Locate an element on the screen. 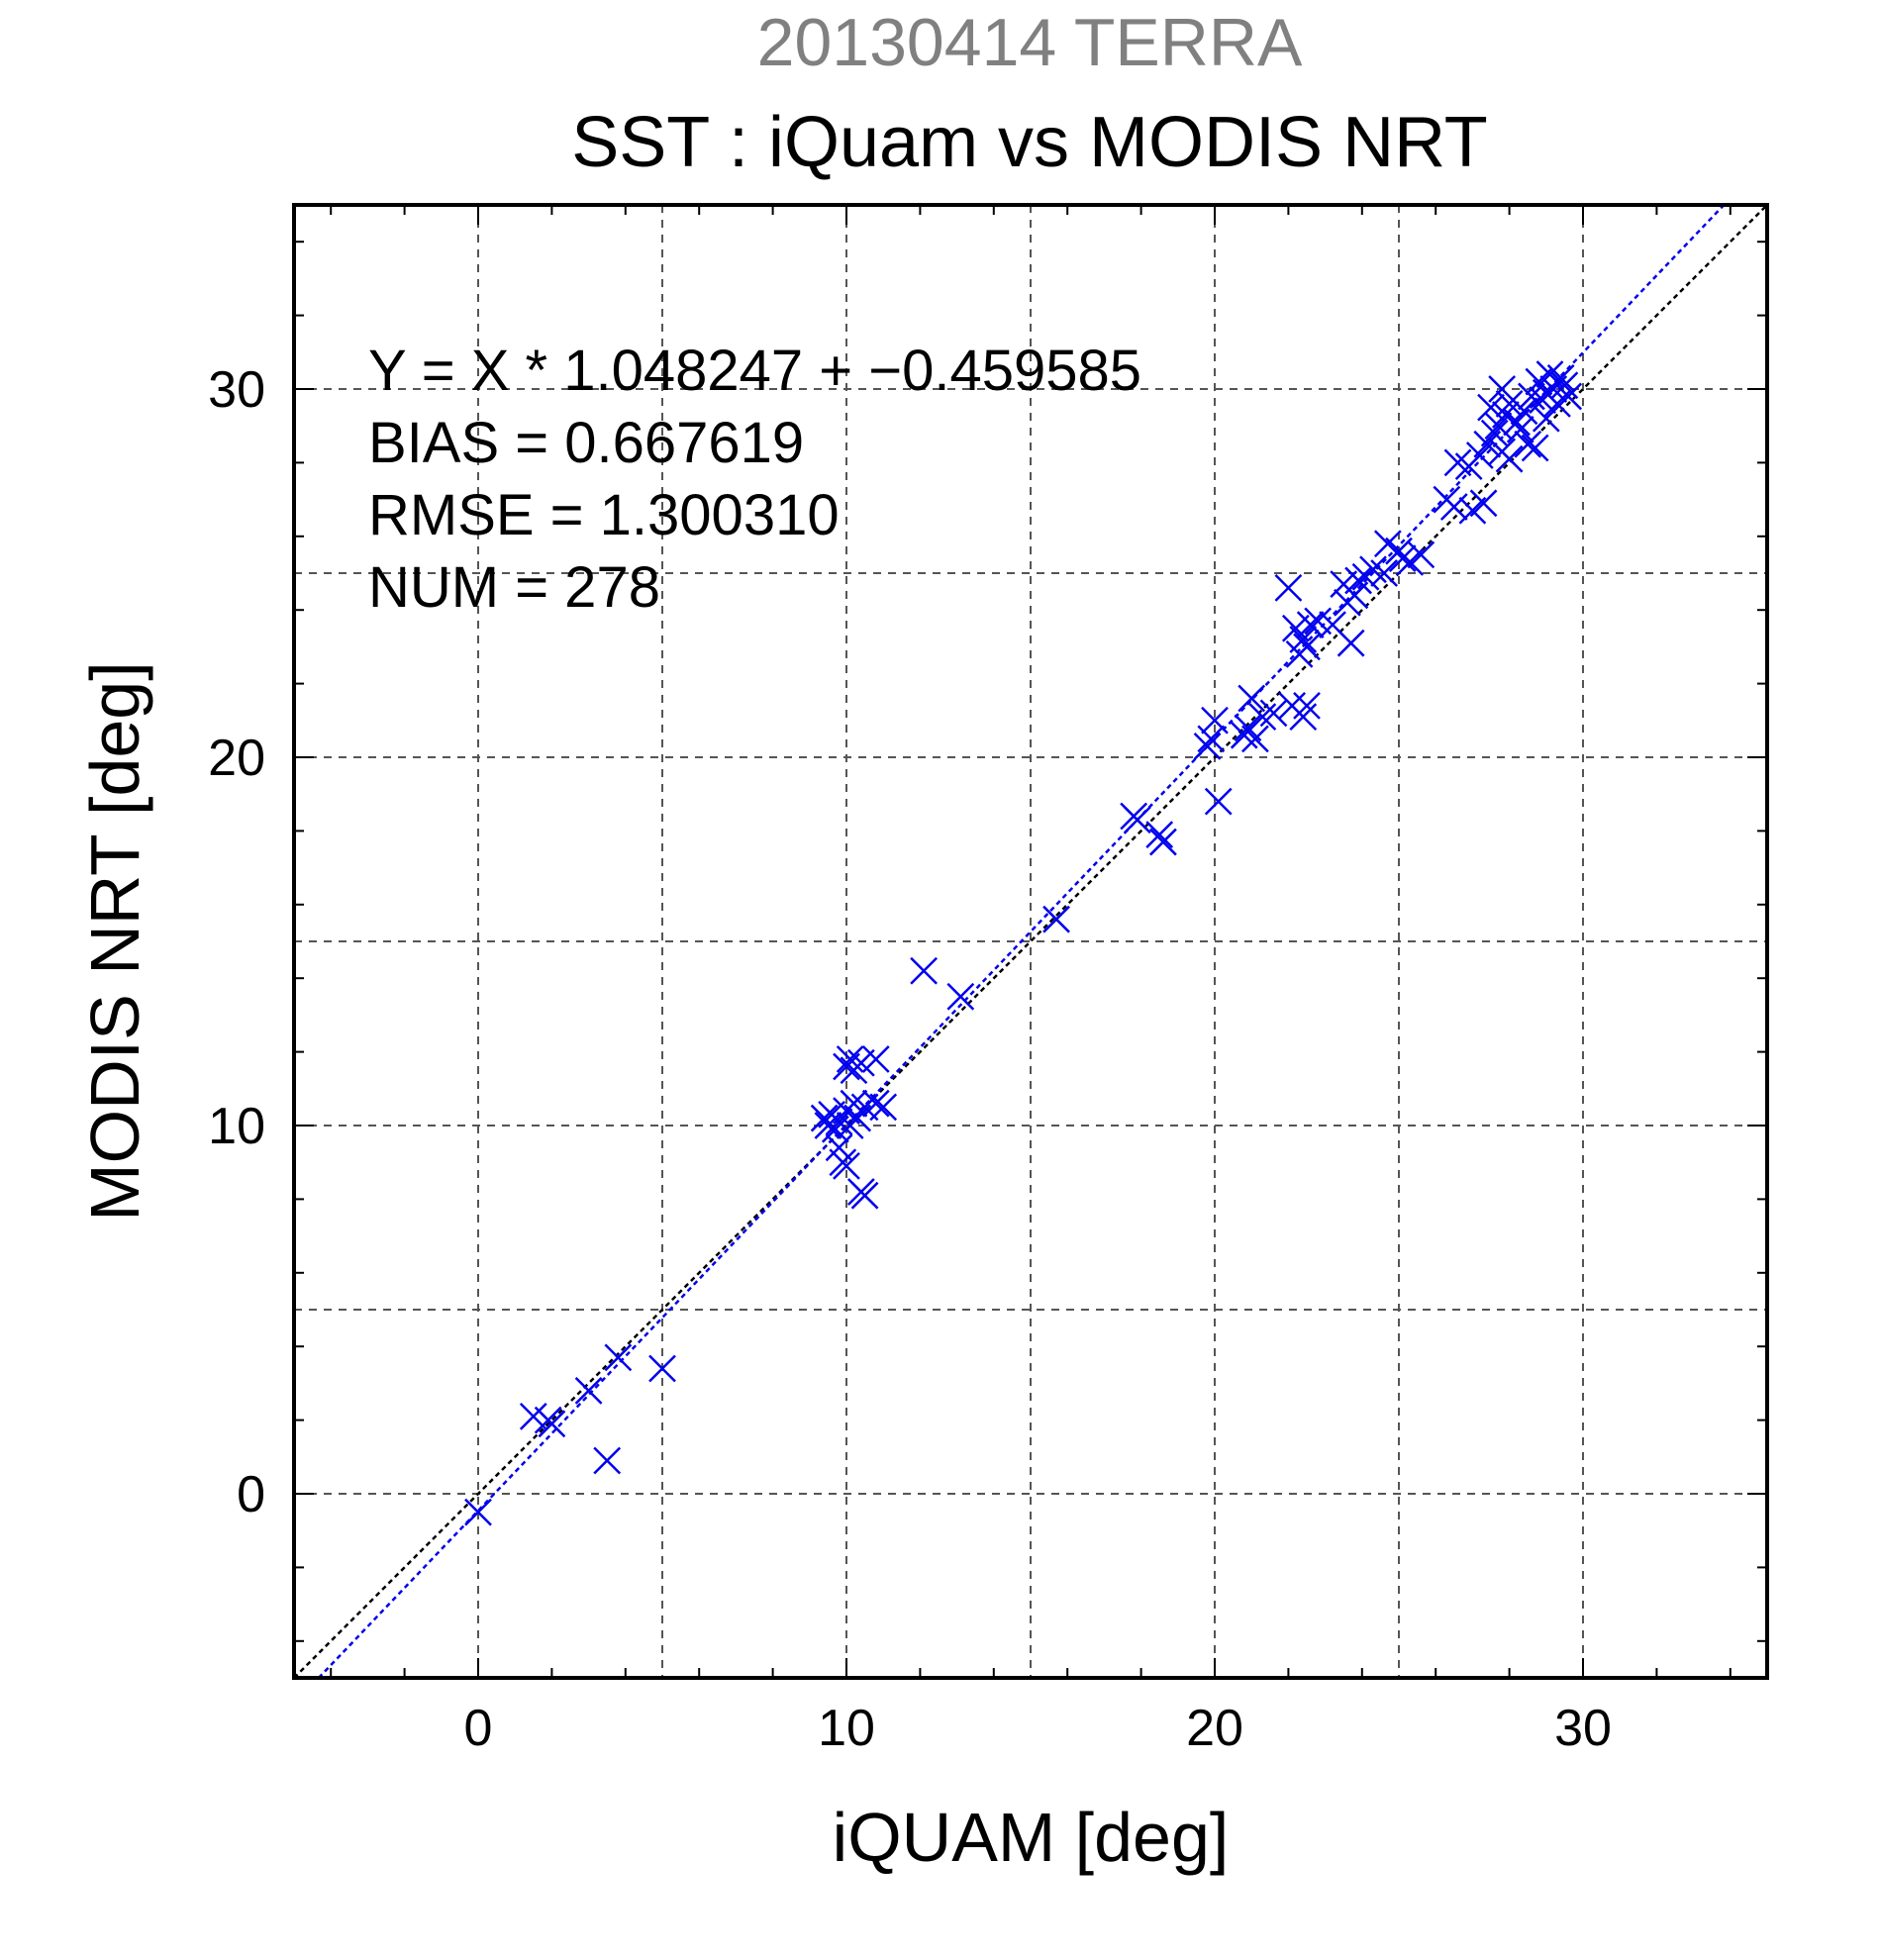 The width and height of the screenshot is (1881, 1960). y-axis-label: MODIS NRT [deg] is located at coordinates (114, 941).